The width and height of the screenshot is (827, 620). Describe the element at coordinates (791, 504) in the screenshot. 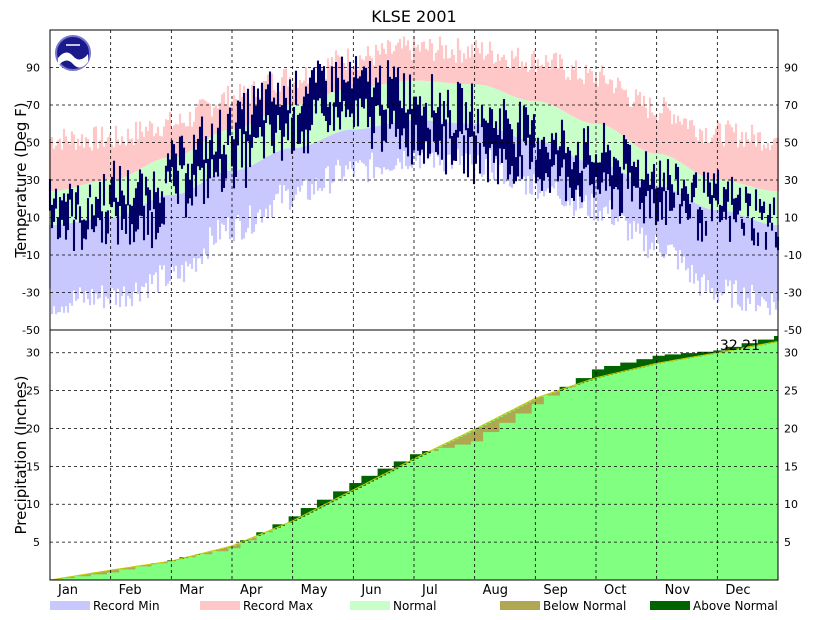

I see `precip-tick-label-right: 10` at that location.